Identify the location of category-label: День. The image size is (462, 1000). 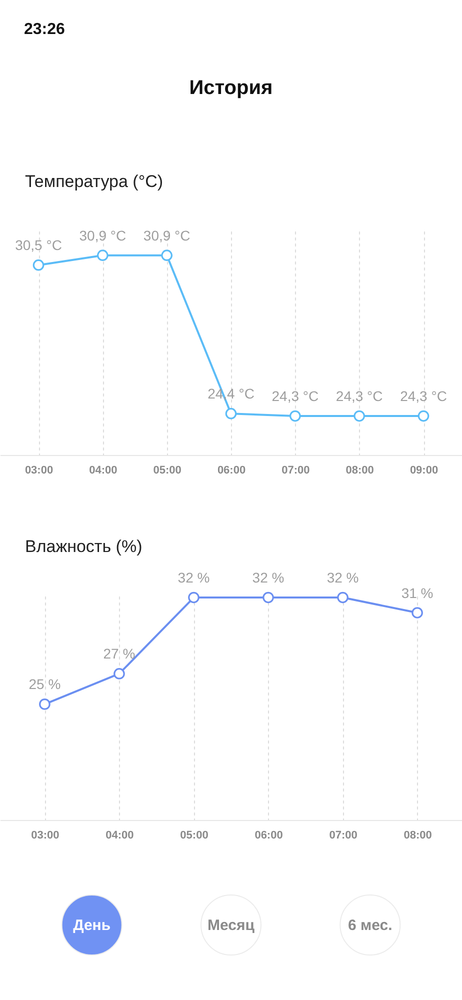
(92, 925).